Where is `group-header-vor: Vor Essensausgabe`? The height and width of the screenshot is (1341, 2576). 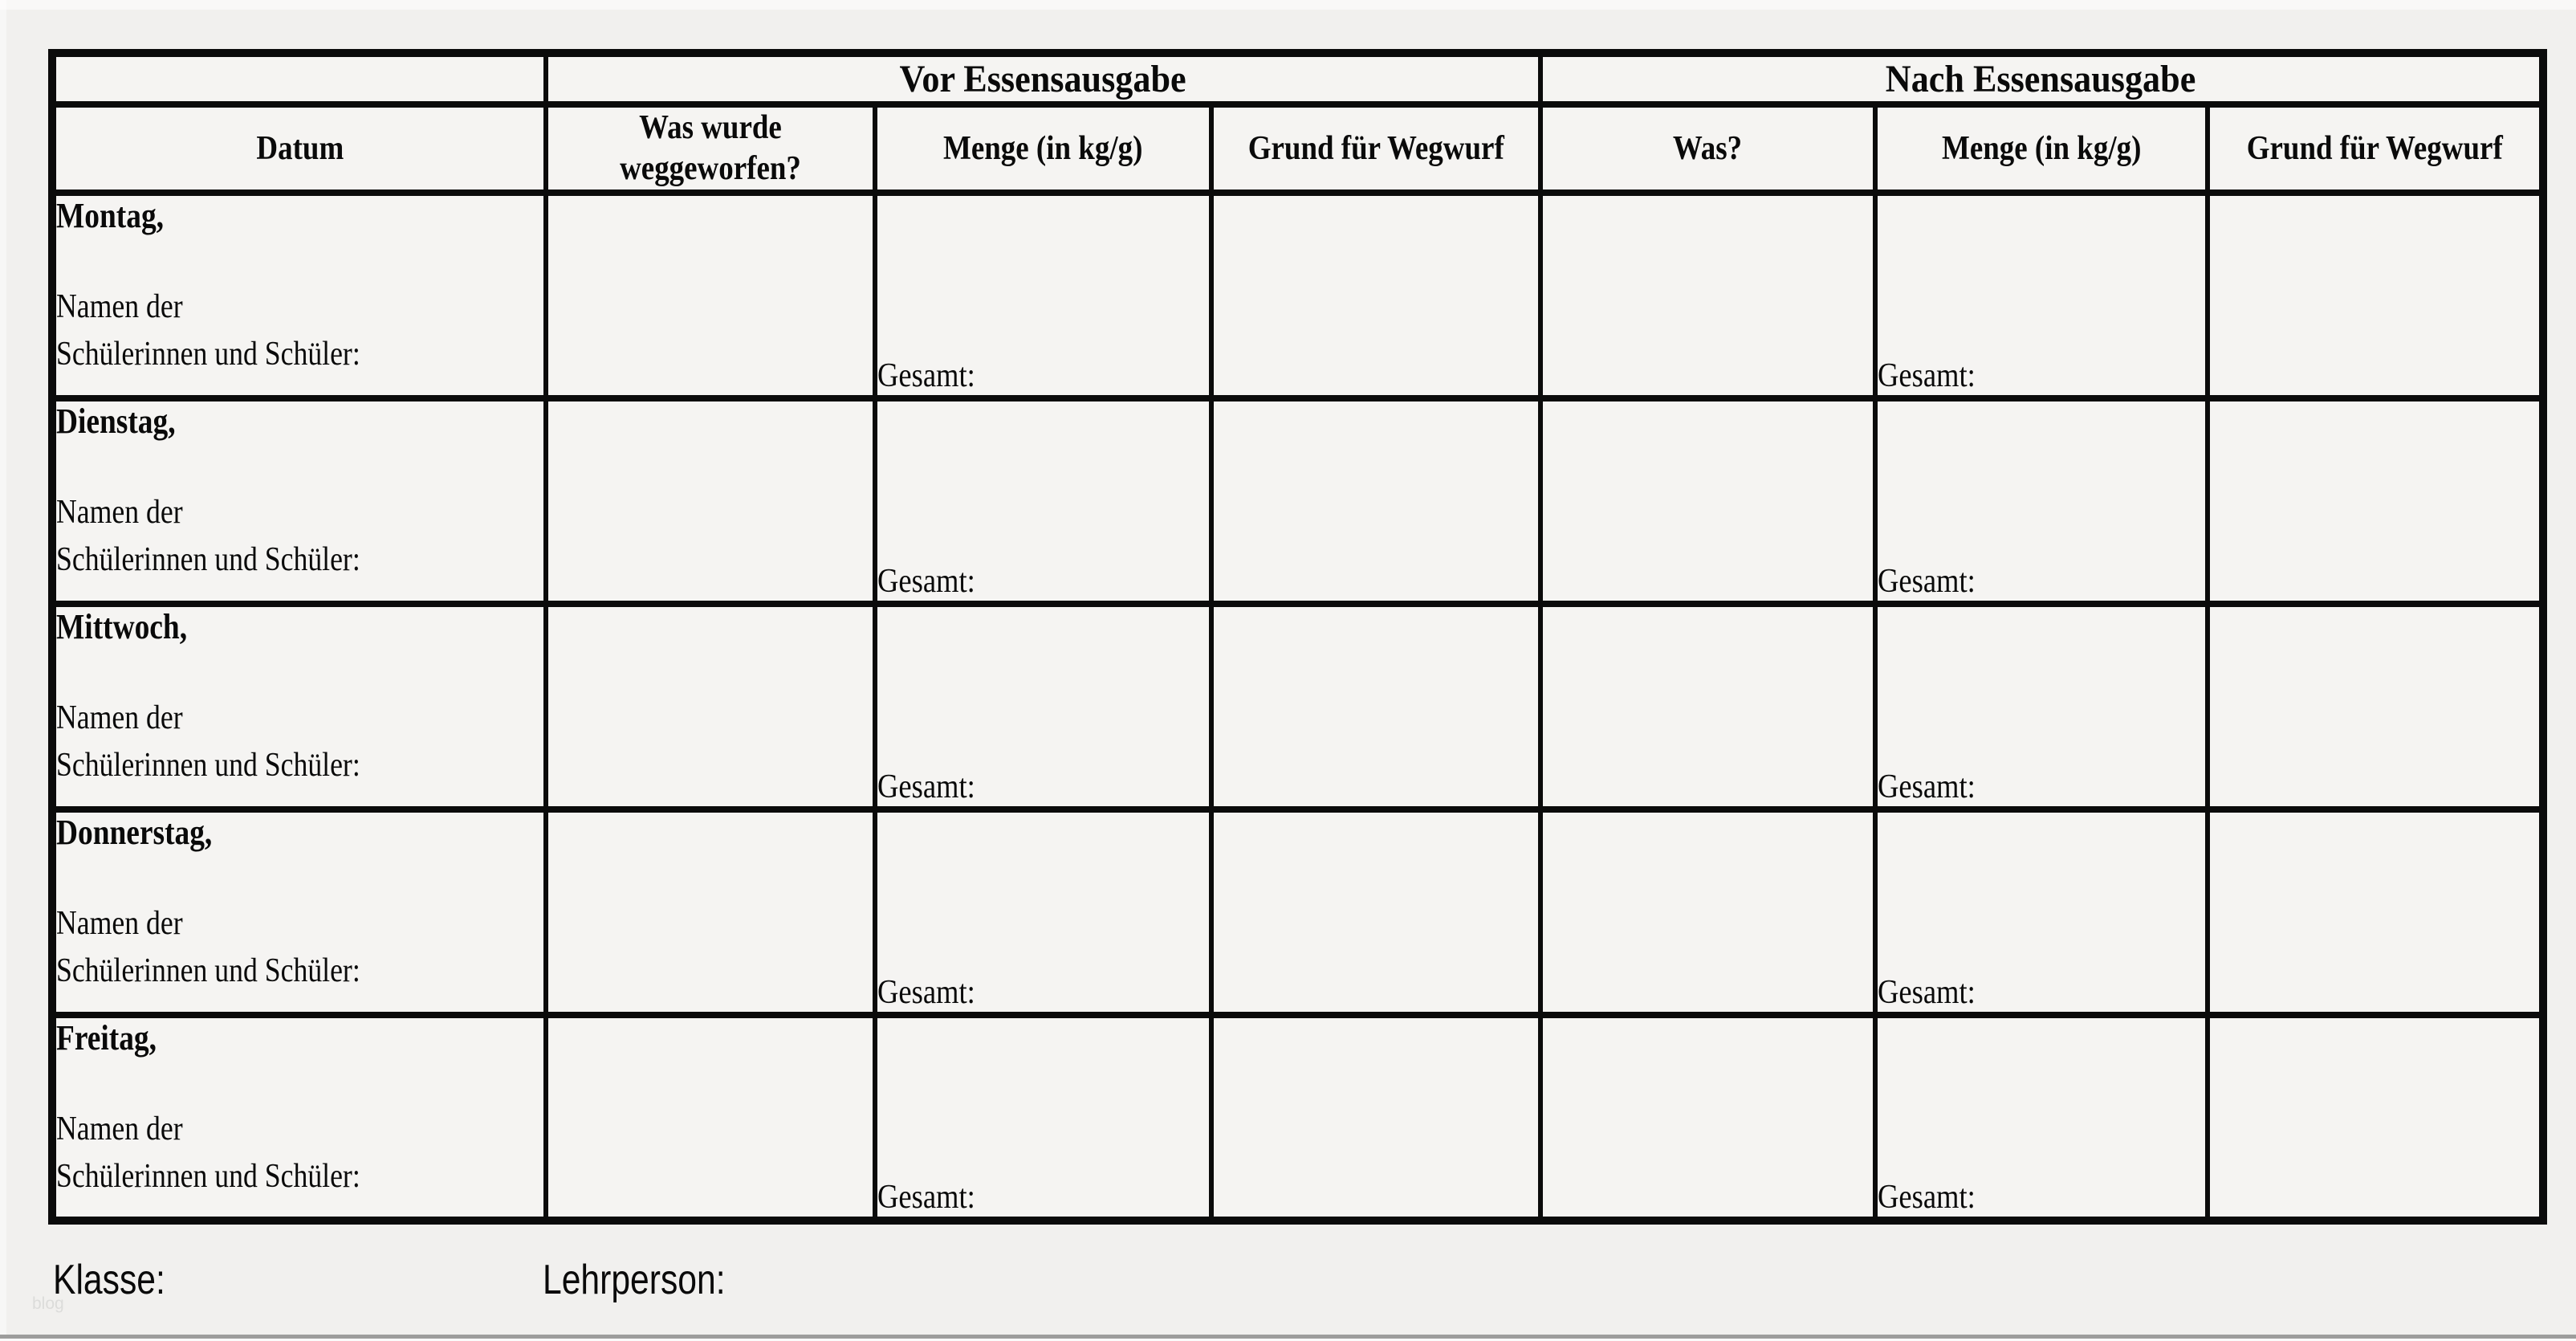 group-header-vor: Vor Essensausgabe is located at coordinates (1043, 79).